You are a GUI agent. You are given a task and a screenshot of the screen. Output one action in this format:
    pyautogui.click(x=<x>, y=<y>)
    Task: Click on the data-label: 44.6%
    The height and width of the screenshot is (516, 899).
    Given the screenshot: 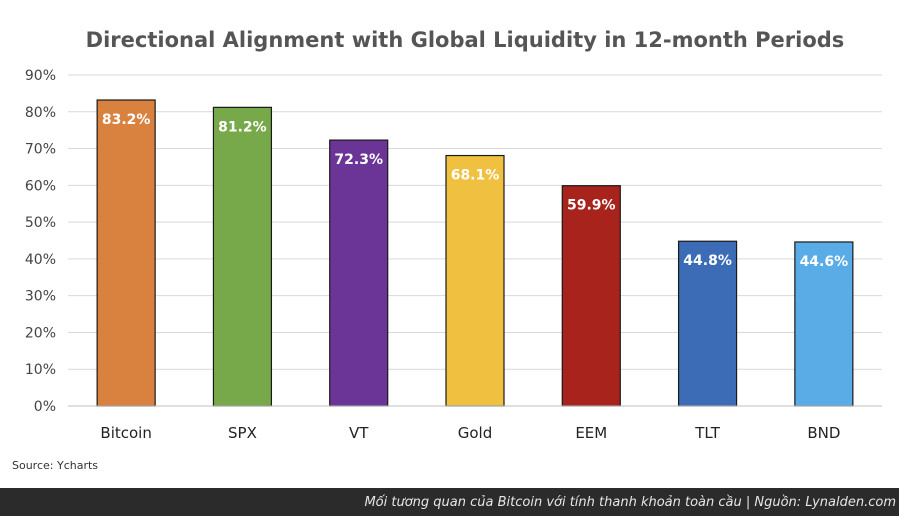 What is the action you would take?
    pyautogui.click(x=824, y=262)
    